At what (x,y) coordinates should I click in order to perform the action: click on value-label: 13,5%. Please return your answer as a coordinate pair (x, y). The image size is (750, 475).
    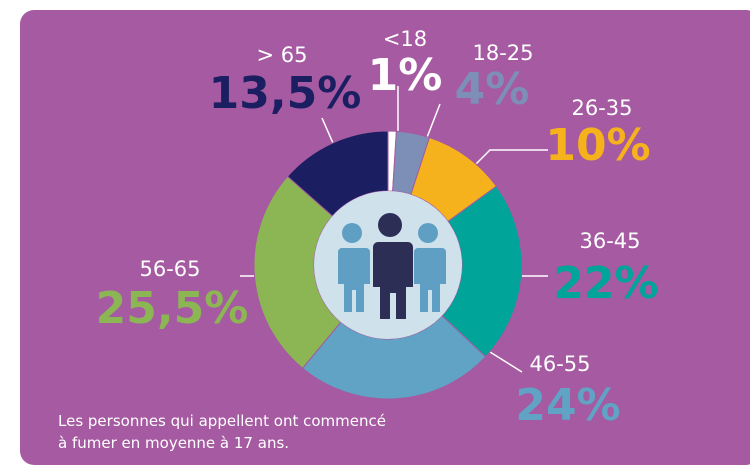
    Looking at the image, I should click on (285, 93).